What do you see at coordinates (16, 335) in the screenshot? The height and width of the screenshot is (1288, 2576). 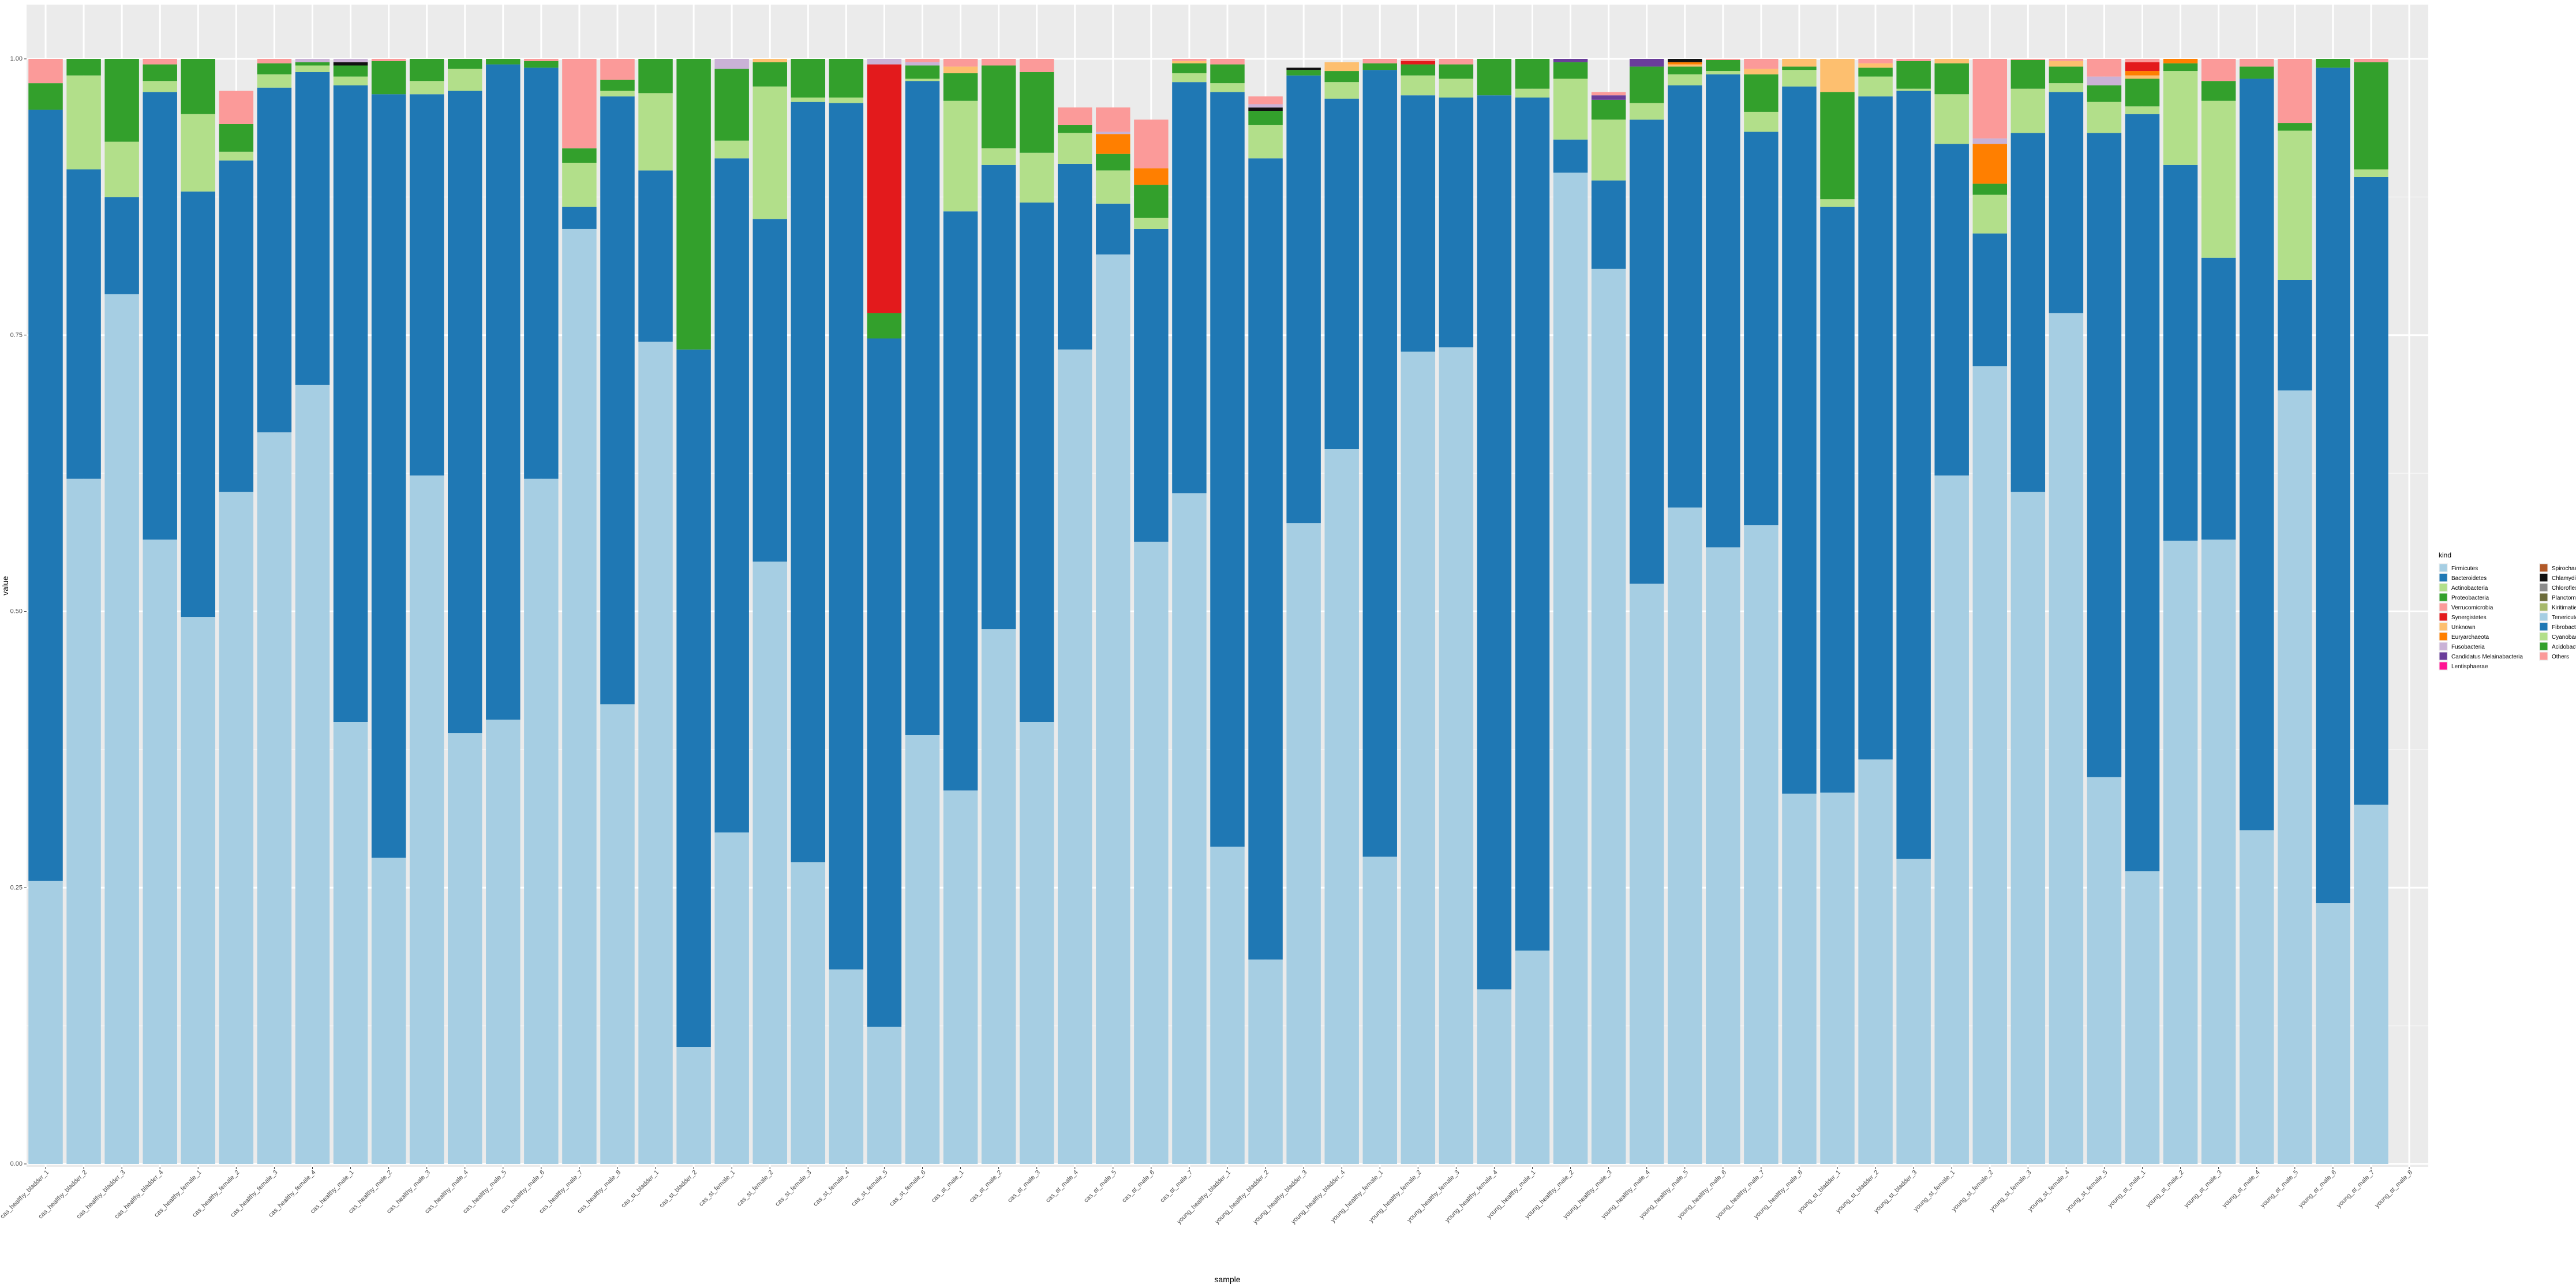 I see `y-tick-label: 0.75` at bounding box center [16, 335].